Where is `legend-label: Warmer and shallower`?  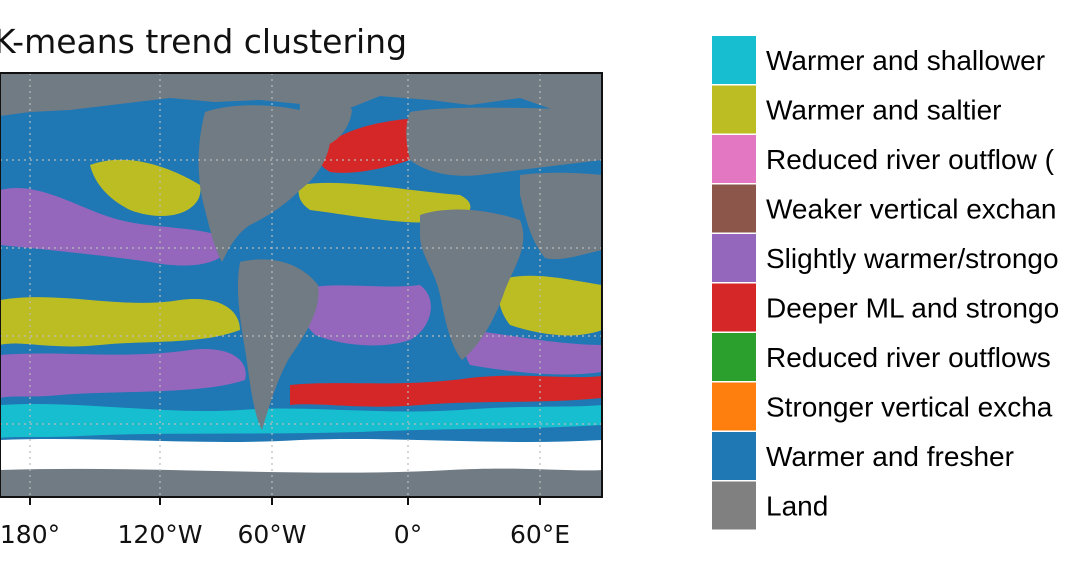
legend-label: Warmer and shallower is located at coordinates (905, 60).